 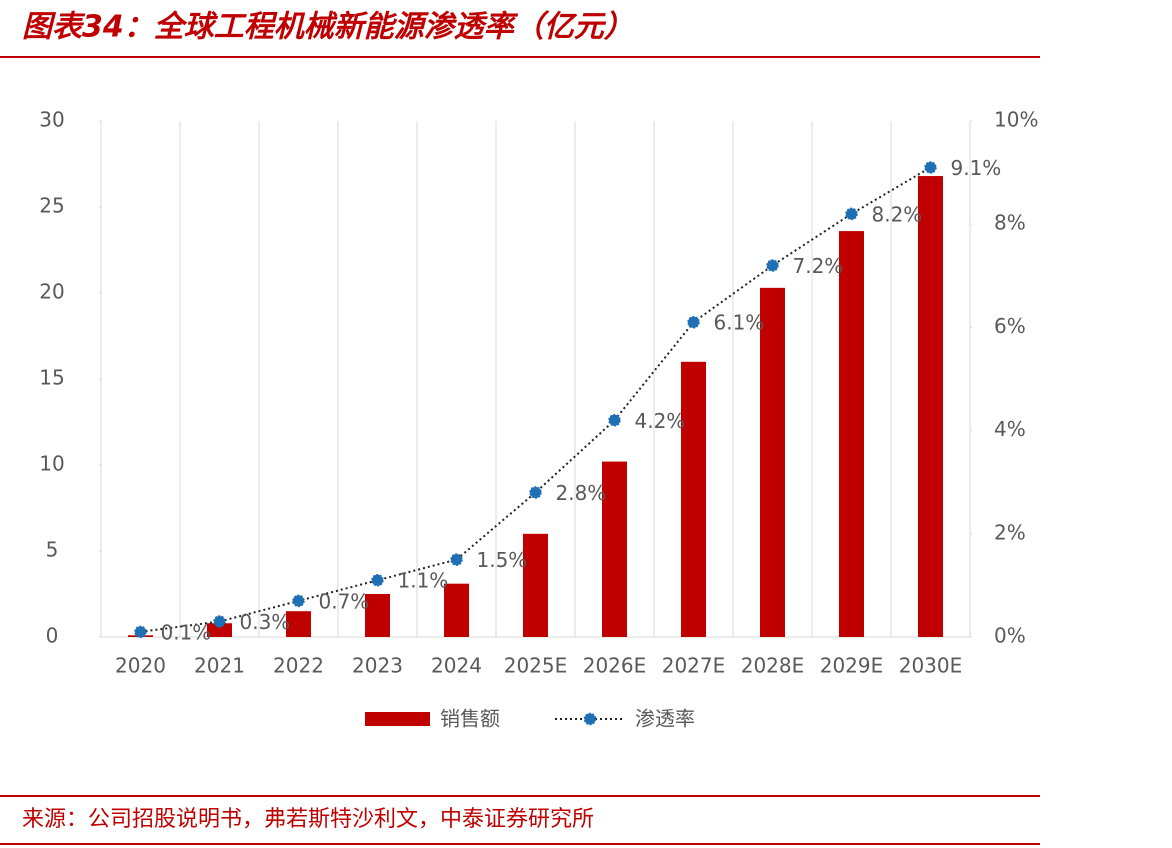 I want to click on data-label: 4.2%, so click(x=660, y=421).